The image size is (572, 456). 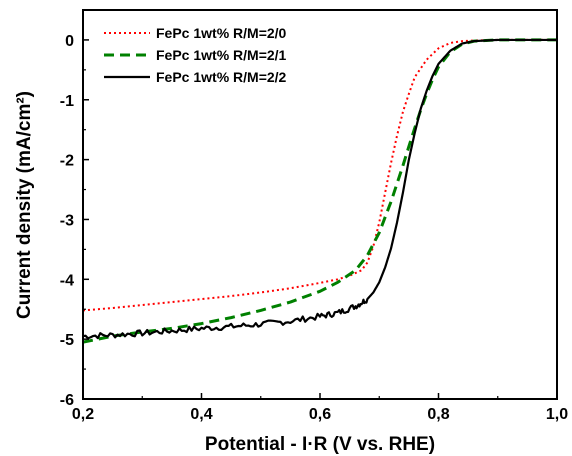 I want to click on x-tick-label: 0,4, so click(x=201, y=414).